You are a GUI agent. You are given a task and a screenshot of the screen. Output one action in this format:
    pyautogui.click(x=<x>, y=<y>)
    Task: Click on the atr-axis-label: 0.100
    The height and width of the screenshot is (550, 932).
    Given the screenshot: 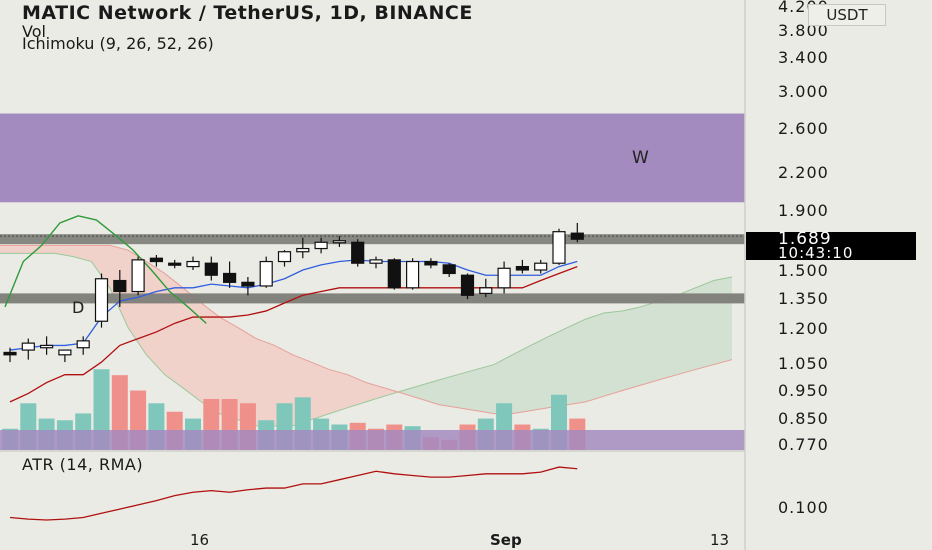 What is the action you would take?
    pyautogui.click(x=803, y=507)
    